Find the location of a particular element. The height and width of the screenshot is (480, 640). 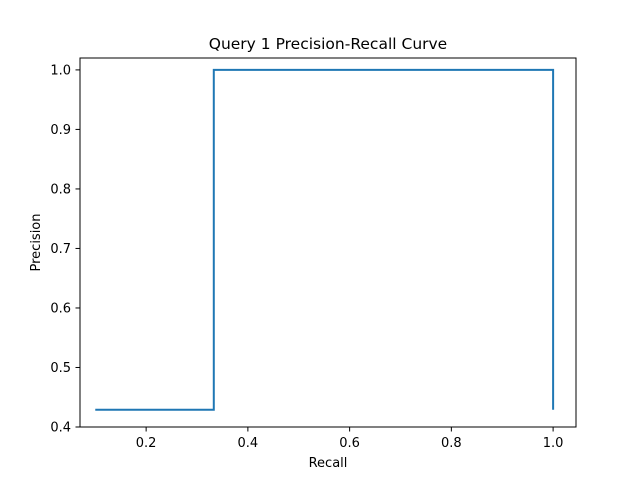

y-tick-label: 0.9 is located at coordinates (60, 130).